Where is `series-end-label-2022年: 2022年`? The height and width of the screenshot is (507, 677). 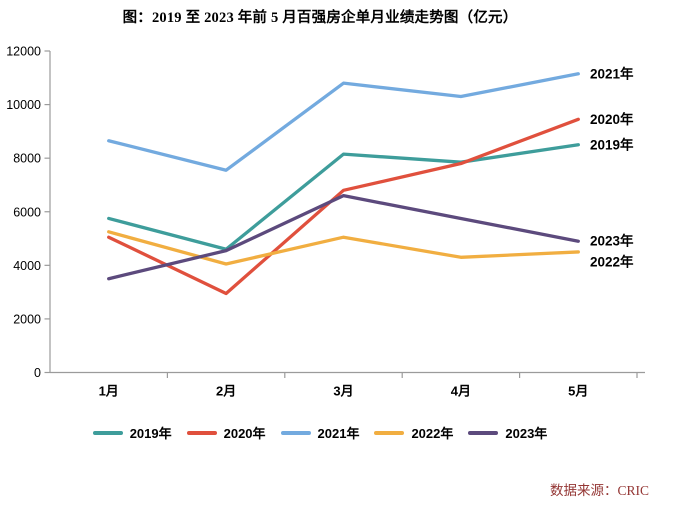
series-end-label-2022年: 2022年 is located at coordinates (612, 262).